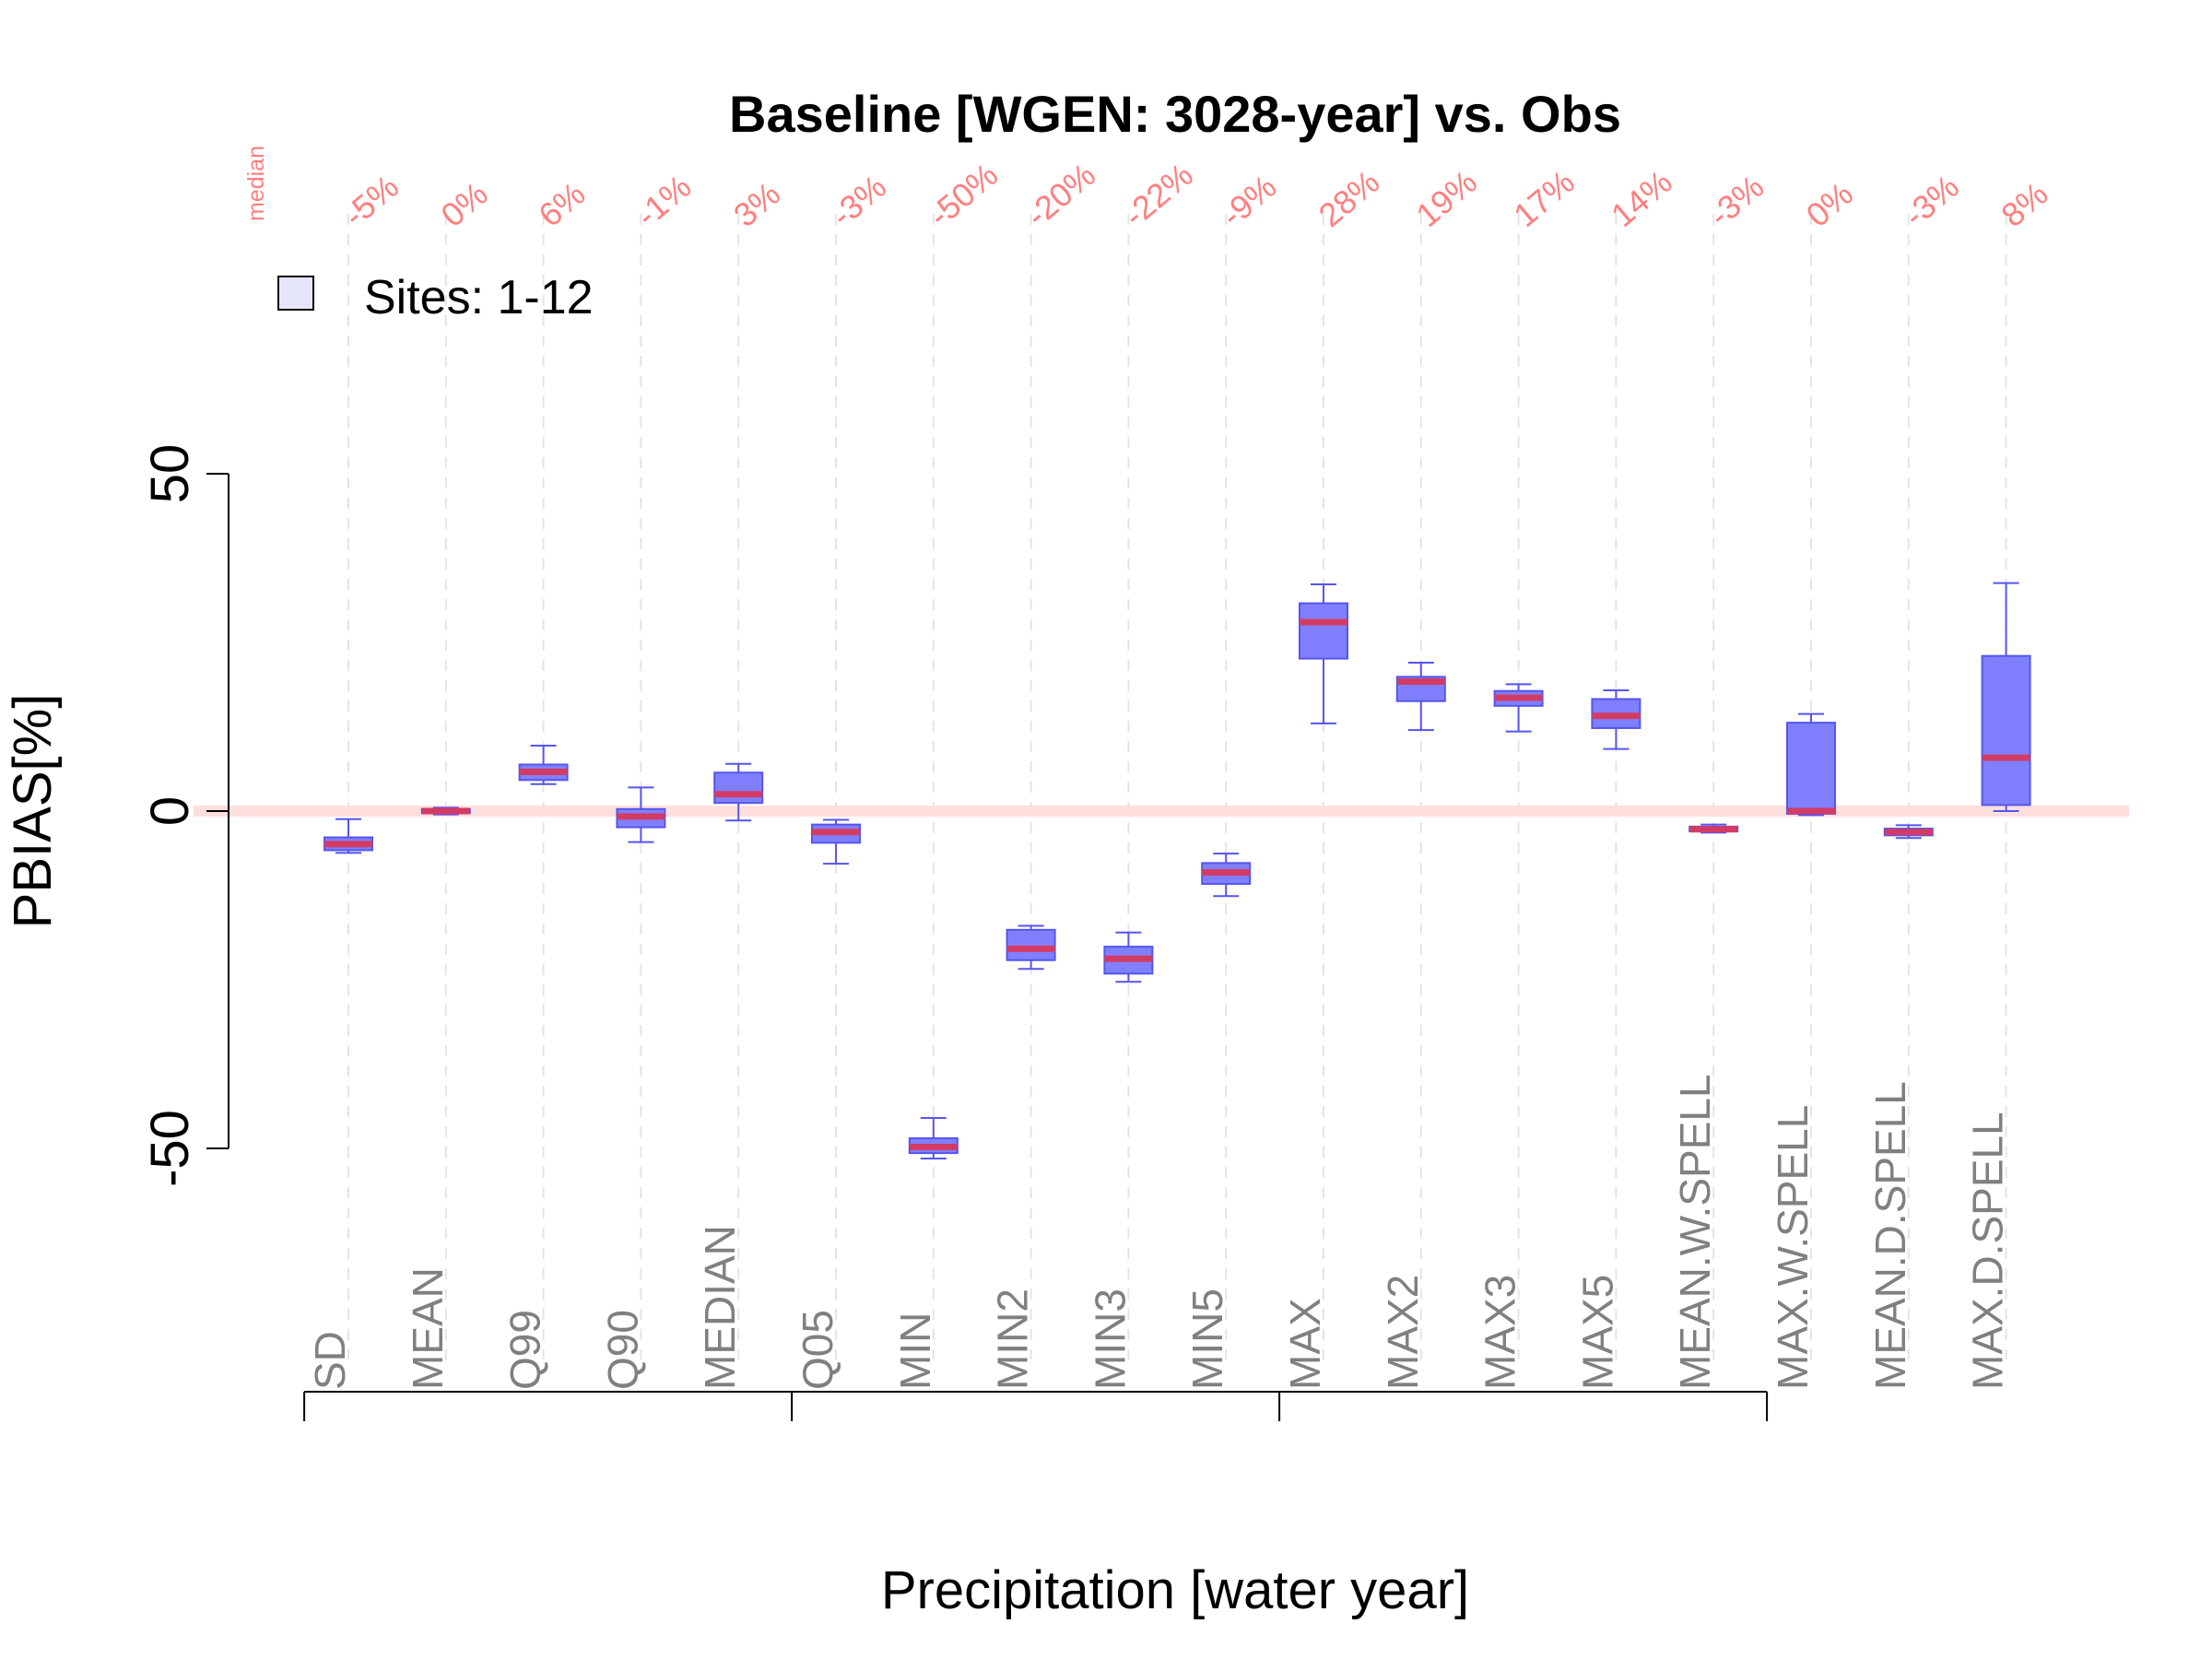 The height and width of the screenshot is (1659, 2212). I want to click on box-sd, so click(348, 836).